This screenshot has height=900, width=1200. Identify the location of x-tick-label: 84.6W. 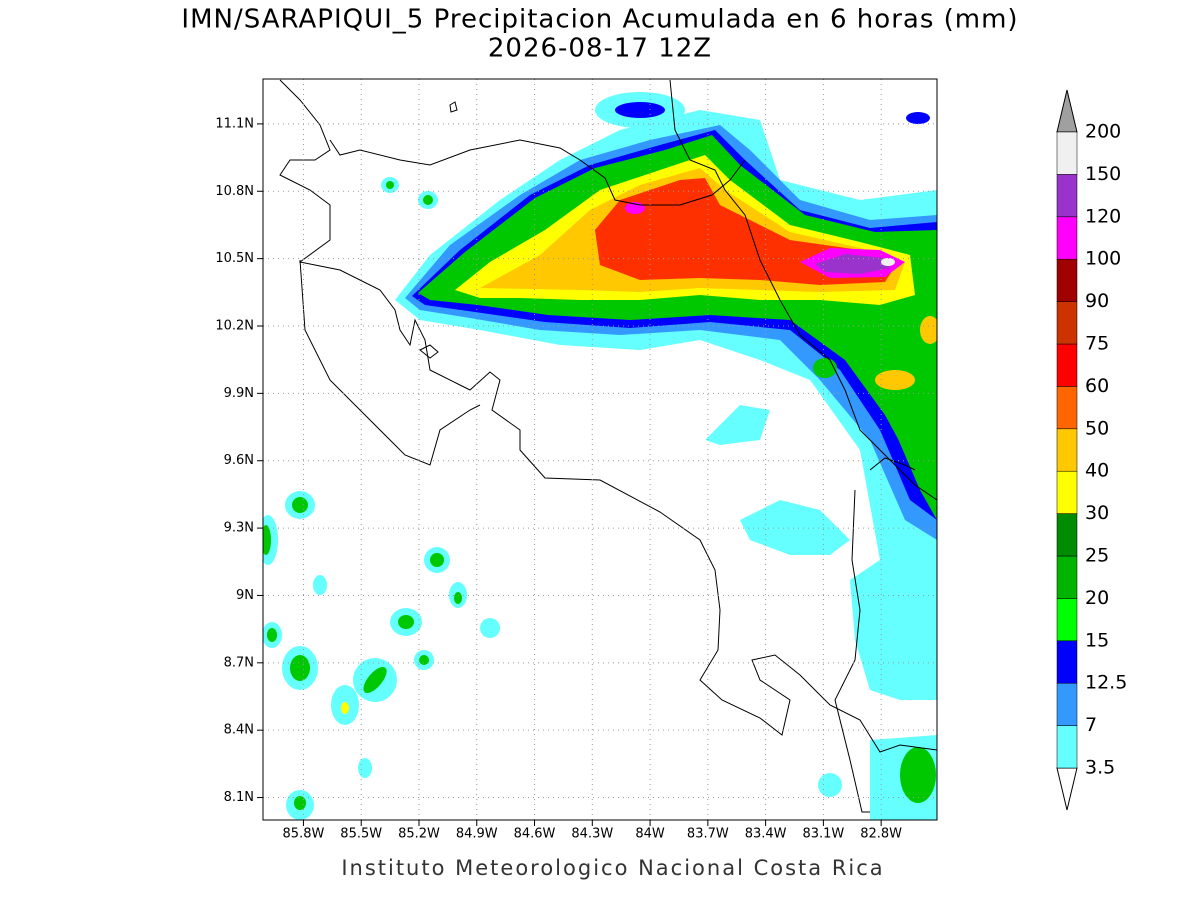
(535, 834).